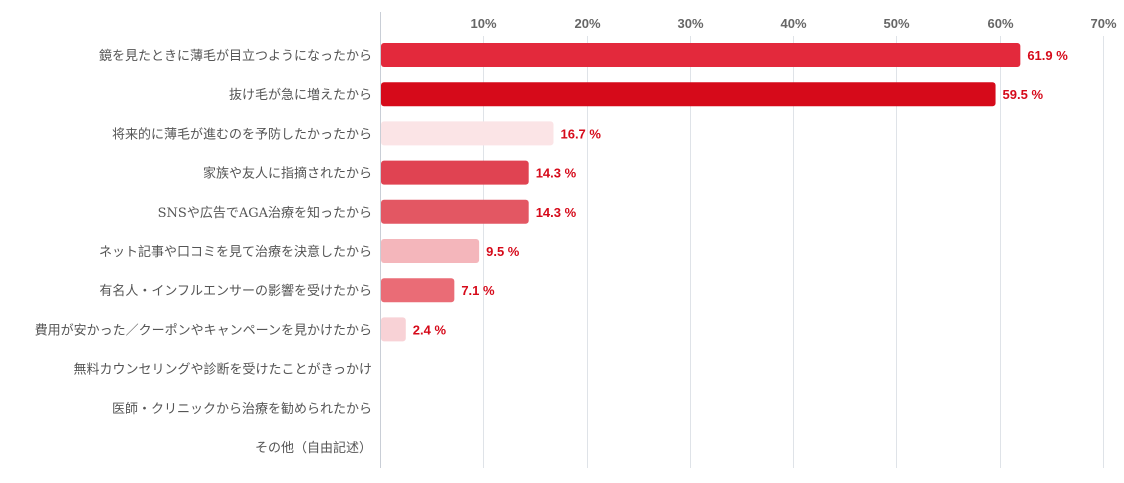 This screenshot has width=1124, height=483. What do you see at coordinates (430, 329) in the screenshot?
I see `data-label: 2.4 %` at bounding box center [430, 329].